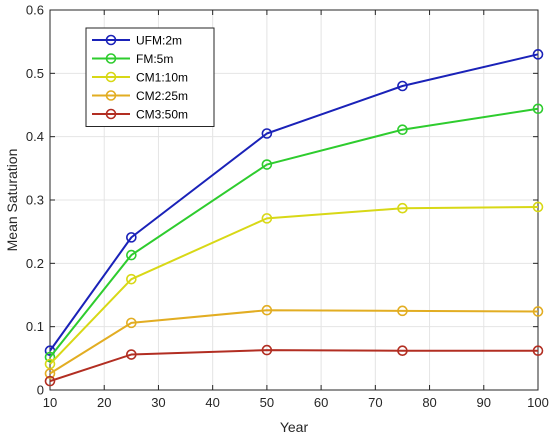 This screenshot has height=438, width=550. I want to click on legend-item: FM:5m, so click(132, 59).